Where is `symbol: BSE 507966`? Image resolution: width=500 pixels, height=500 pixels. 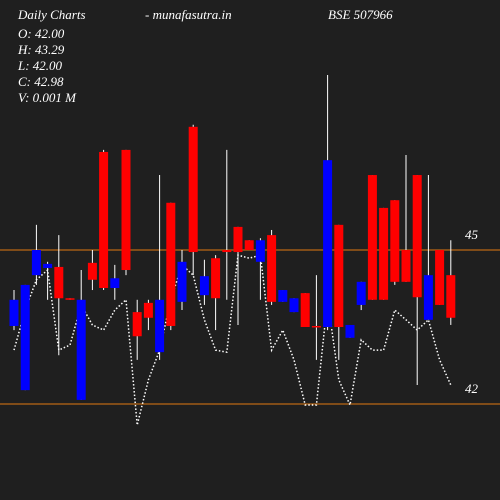
symbol: BSE 507966 is located at coordinates (360, 14).